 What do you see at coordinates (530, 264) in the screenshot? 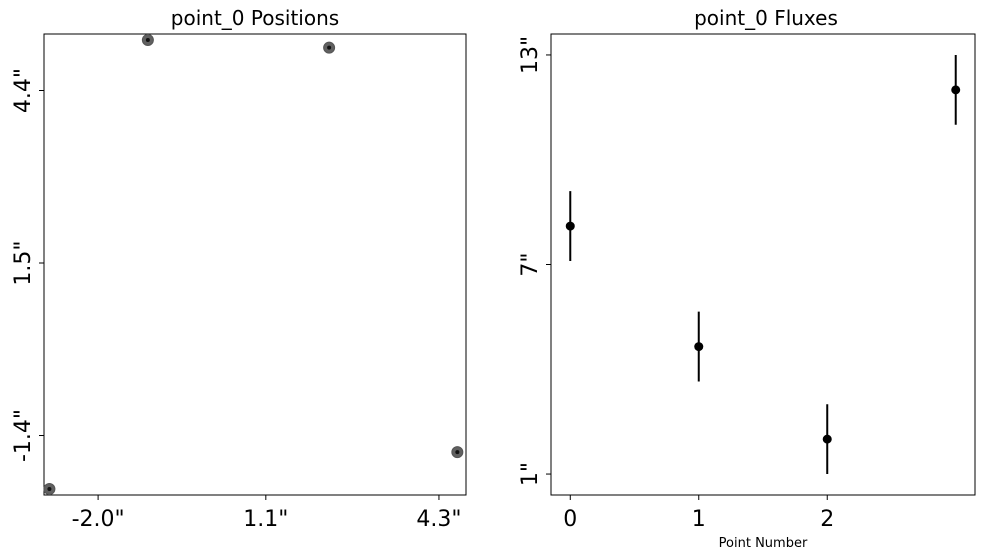
I see `fluxes-y-tick-label: 7"` at bounding box center [530, 264].